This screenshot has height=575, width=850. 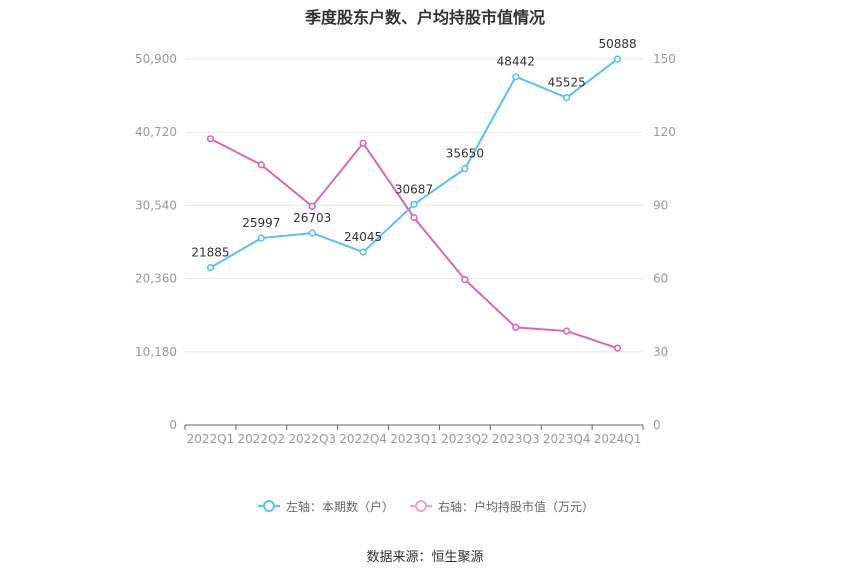 What do you see at coordinates (211, 439) in the screenshot?
I see `x-axis-tick-label: 2022Q1` at bounding box center [211, 439].